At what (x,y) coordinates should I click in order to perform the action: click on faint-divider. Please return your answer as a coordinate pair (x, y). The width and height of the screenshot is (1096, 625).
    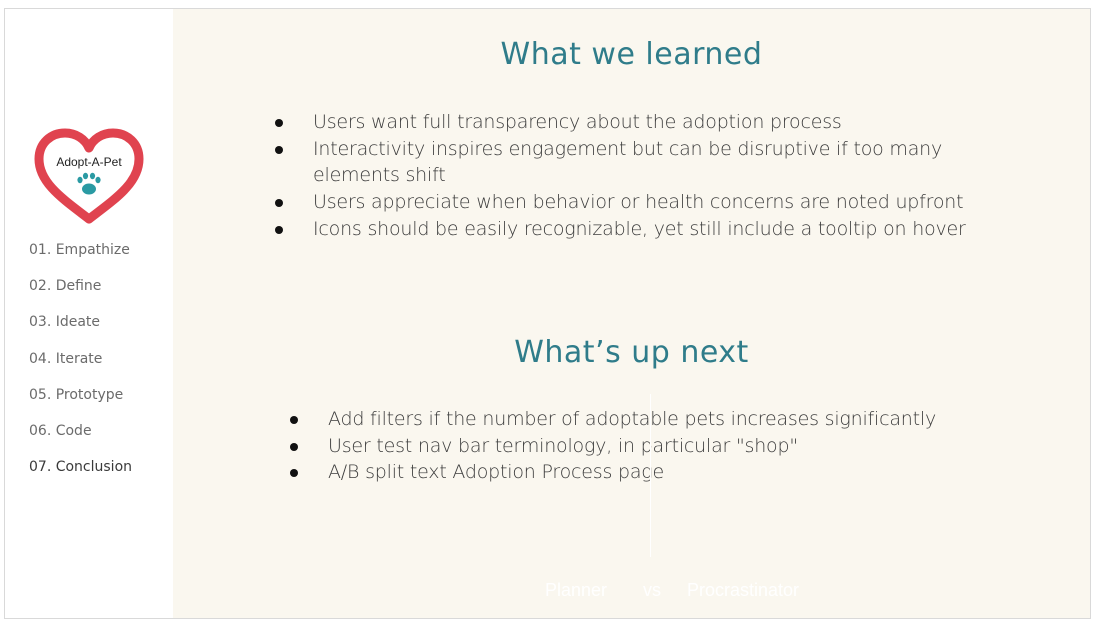
    Looking at the image, I should click on (650, 475).